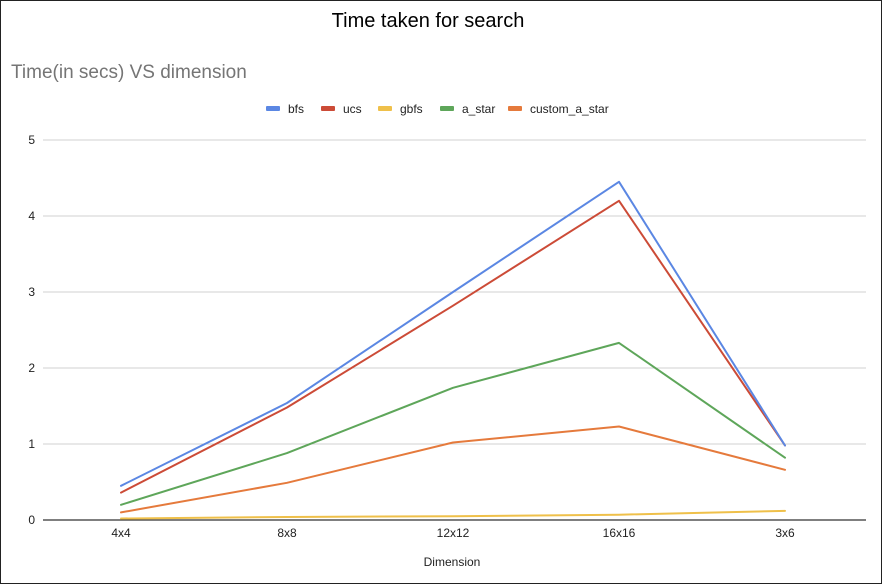  What do you see at coordinates (31, 330) in the screenshot?
I see `y-axis-ticks: 0 1 2 3 4 5` at bounding box center [31, 330].